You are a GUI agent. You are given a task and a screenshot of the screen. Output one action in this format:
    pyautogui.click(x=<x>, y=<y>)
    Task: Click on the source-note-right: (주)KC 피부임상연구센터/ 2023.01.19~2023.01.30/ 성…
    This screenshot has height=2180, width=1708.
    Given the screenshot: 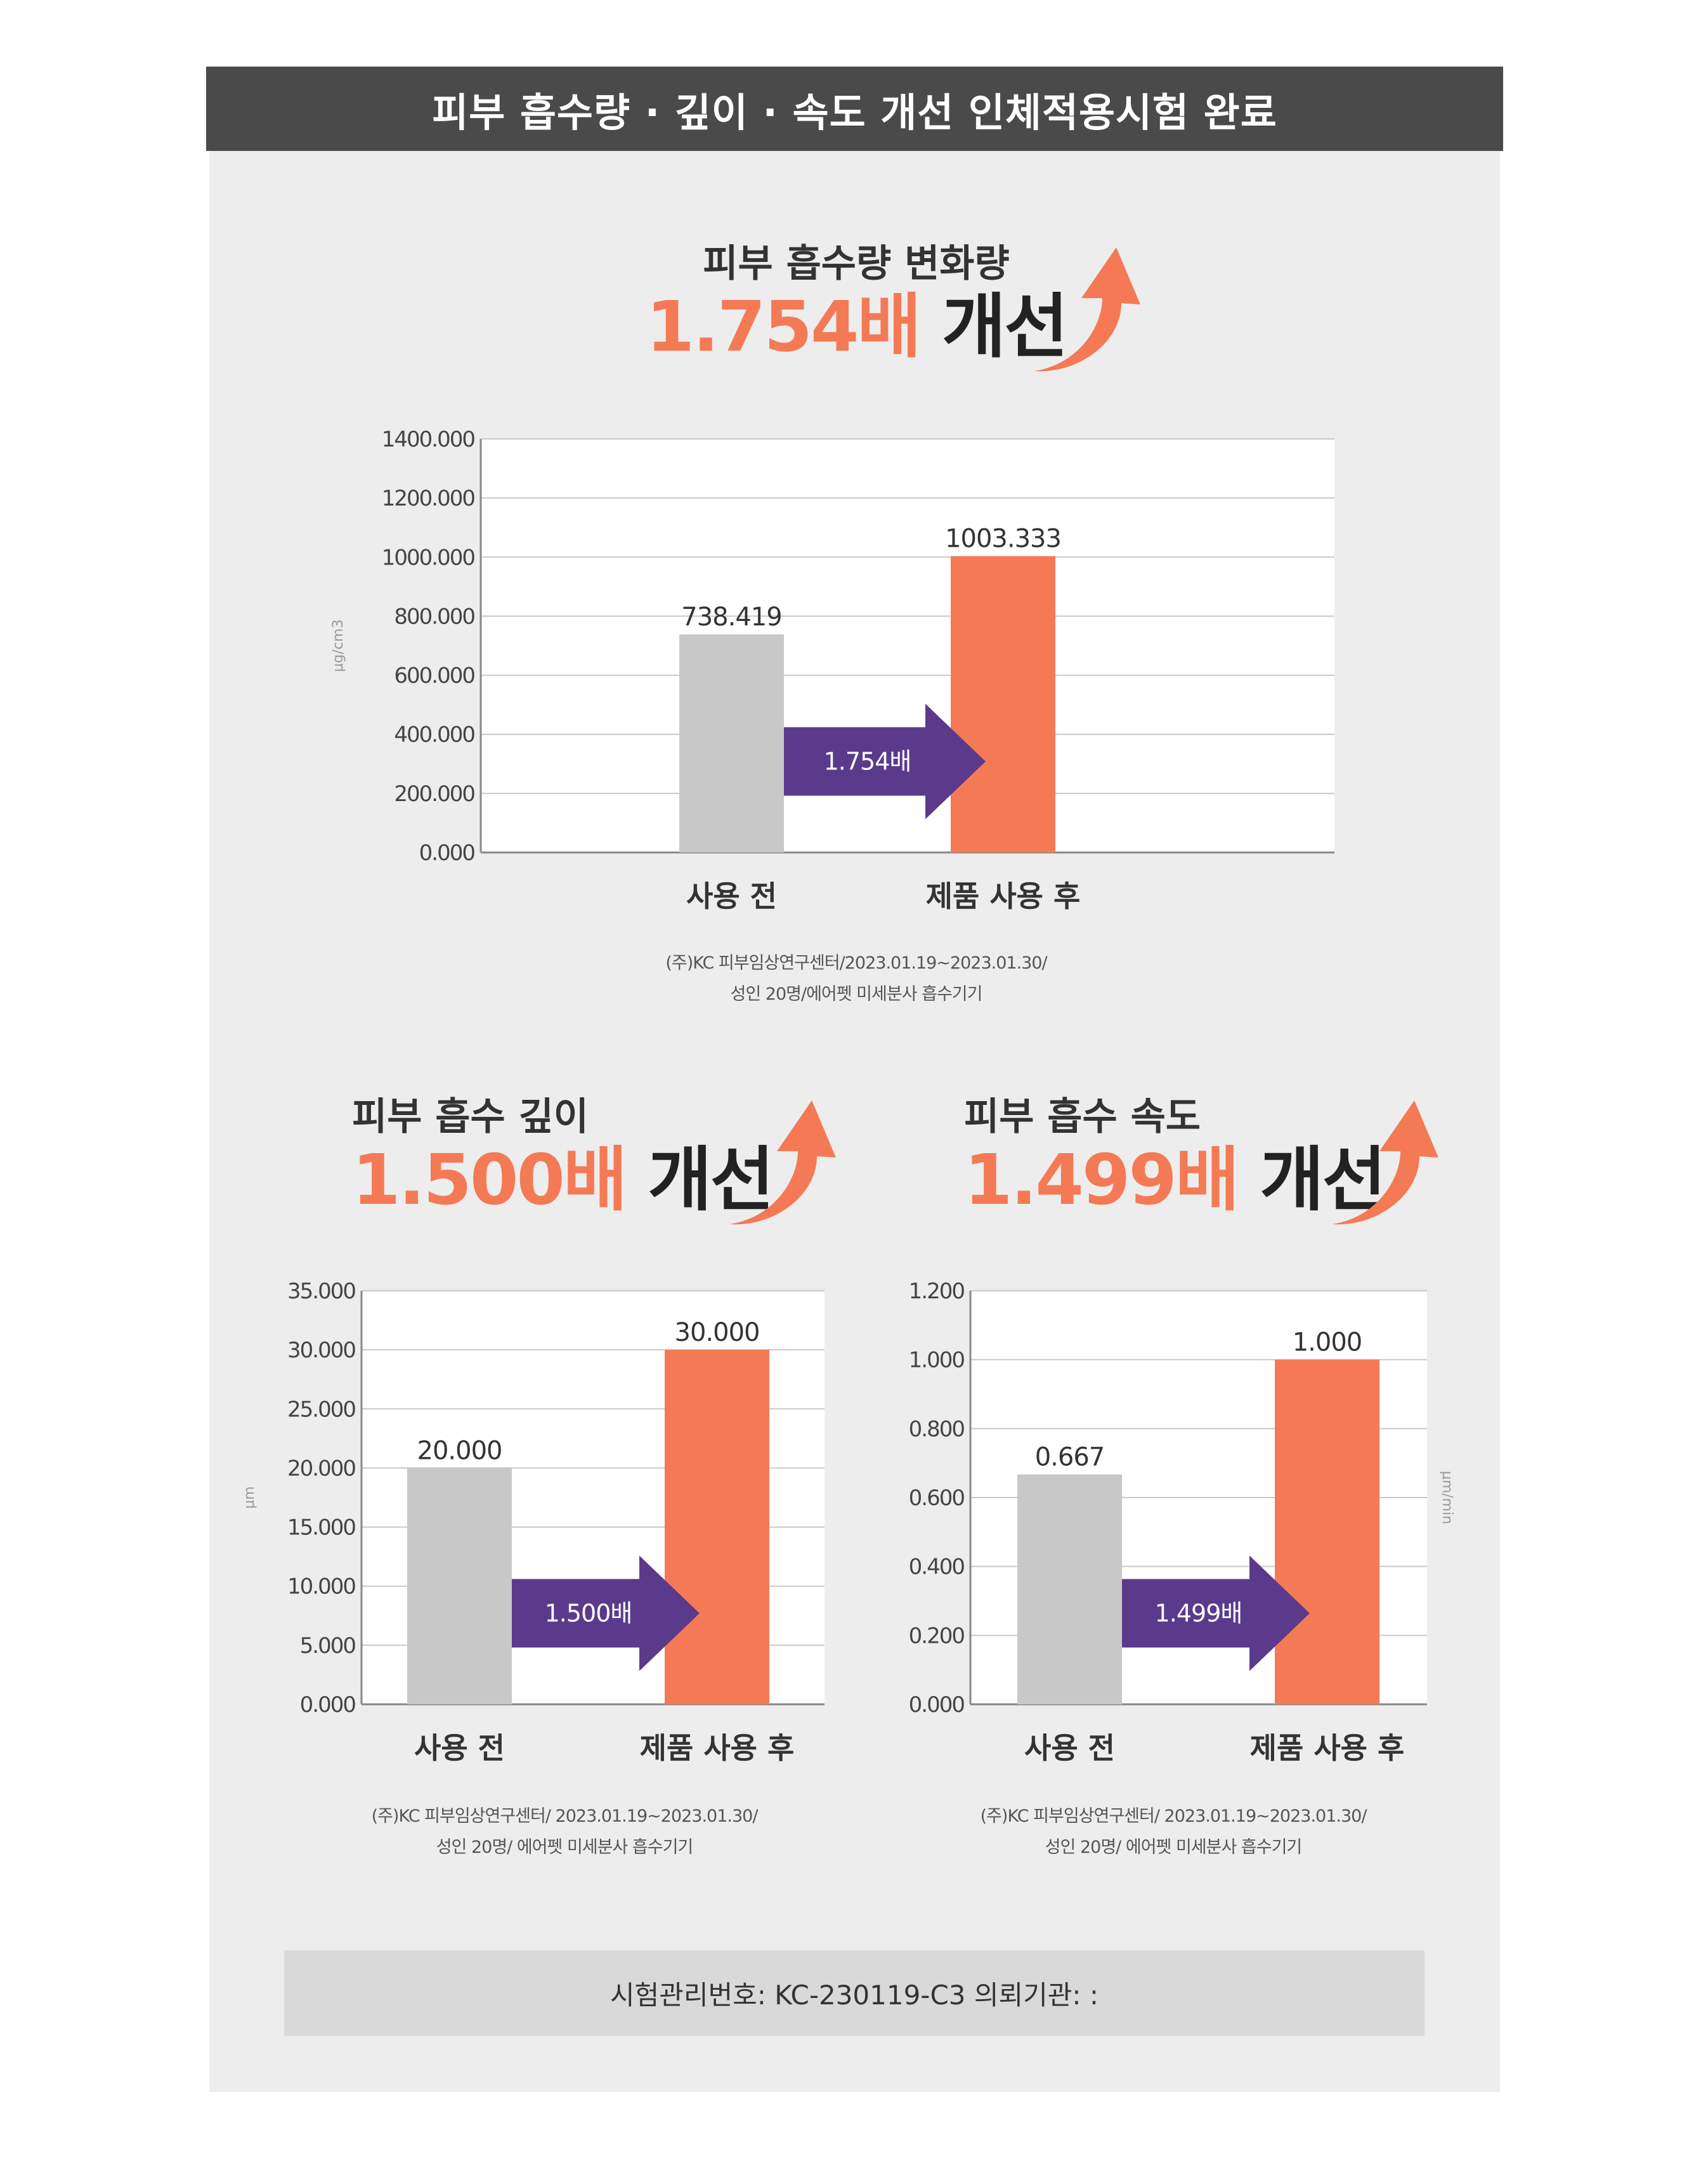 What is the action you would take?
    pyautogui.click(x=1173, y=1832)
    